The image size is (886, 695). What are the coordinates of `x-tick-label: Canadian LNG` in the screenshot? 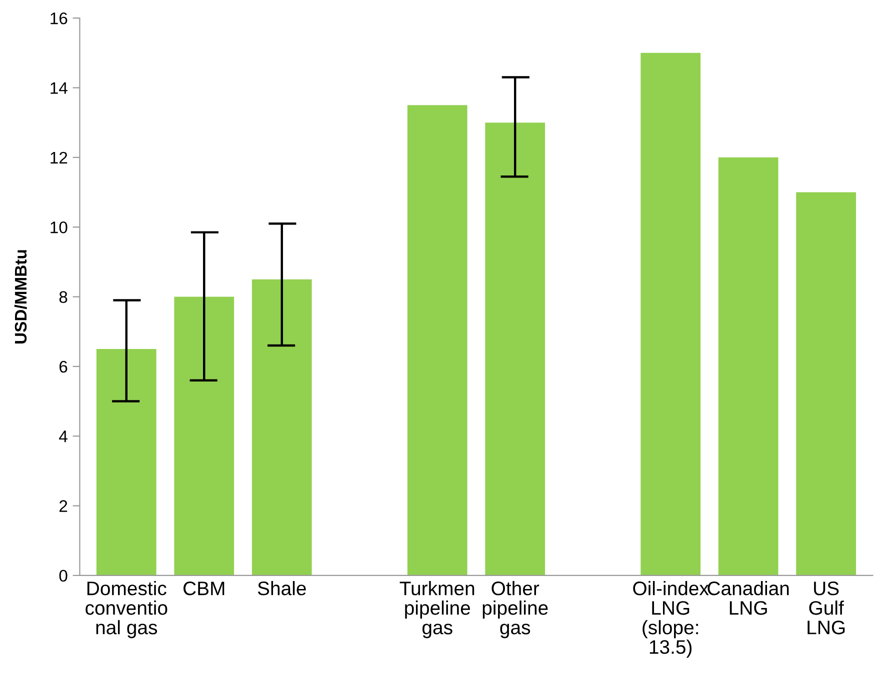 It's located at (748, 598).